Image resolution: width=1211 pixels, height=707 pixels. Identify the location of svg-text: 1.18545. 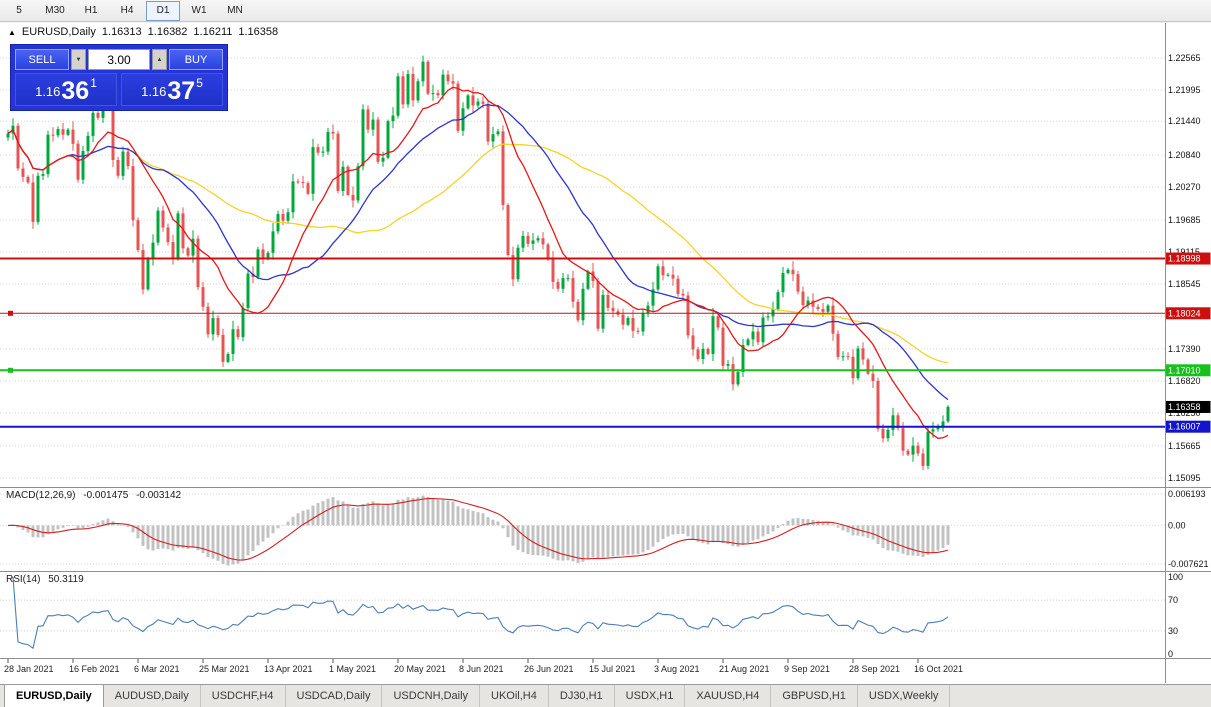
(1184, 284).